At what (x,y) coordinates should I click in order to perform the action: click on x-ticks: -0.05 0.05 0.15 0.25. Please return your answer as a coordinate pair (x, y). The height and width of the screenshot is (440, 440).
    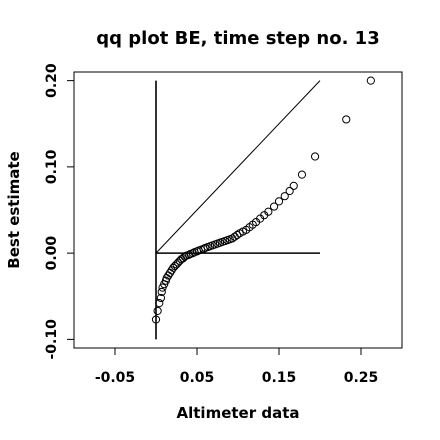
    Looking at the image, I should click on (236, 367).